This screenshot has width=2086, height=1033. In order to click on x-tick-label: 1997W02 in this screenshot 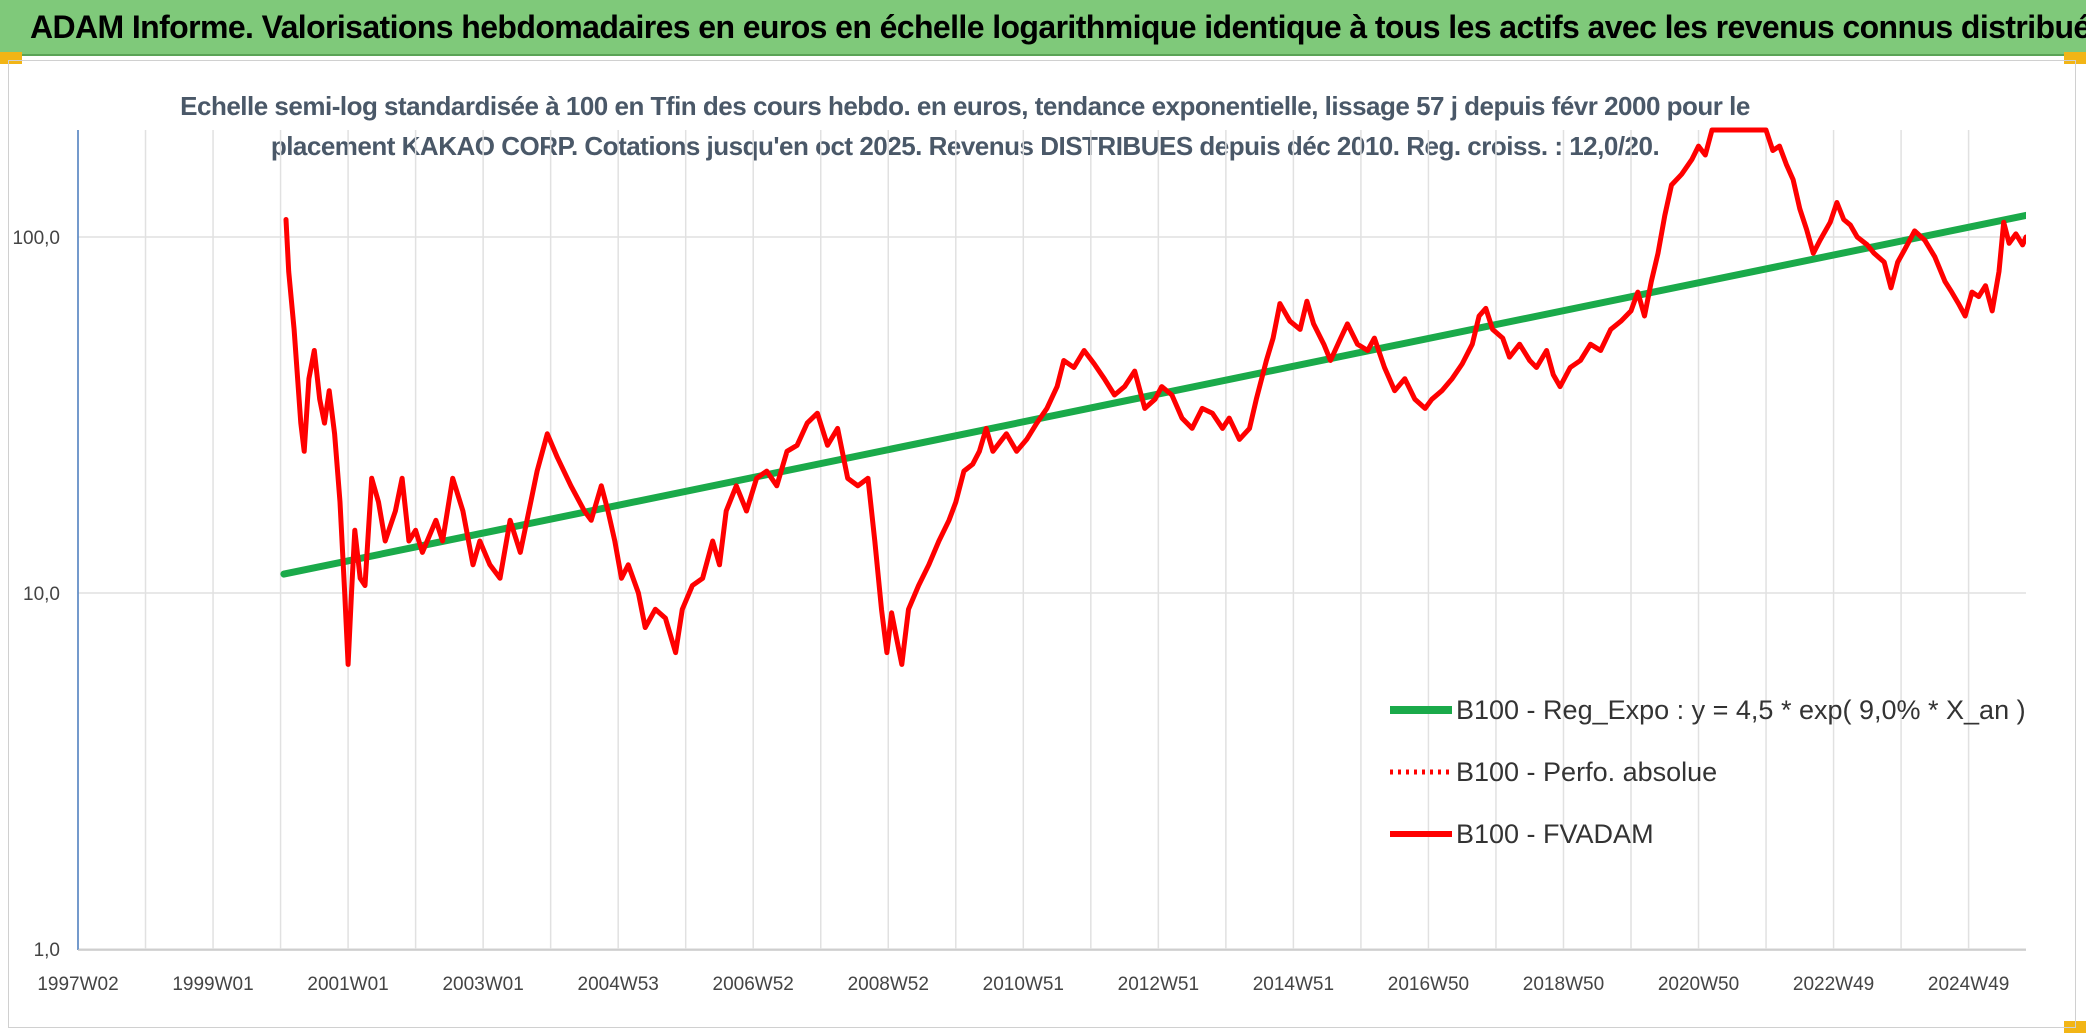, I will do `click(77, 984)`.